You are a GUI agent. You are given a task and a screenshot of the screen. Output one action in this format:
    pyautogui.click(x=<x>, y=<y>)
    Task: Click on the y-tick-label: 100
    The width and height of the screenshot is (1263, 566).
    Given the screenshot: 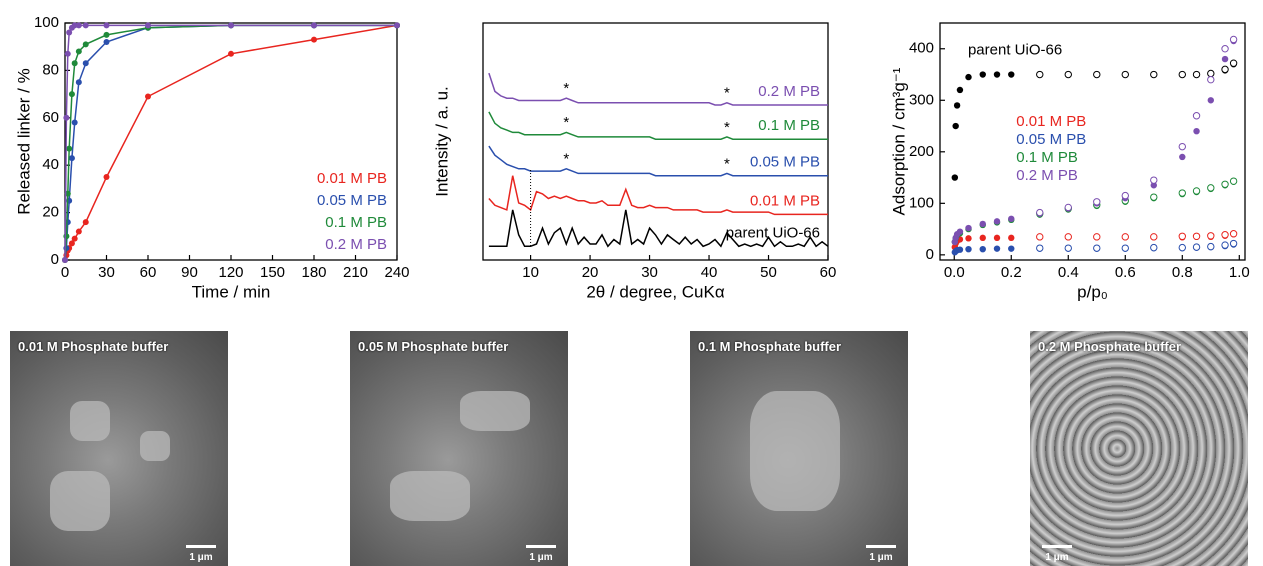 What is the action you would take?
    pyautogui.click(x=921, y=202)
    